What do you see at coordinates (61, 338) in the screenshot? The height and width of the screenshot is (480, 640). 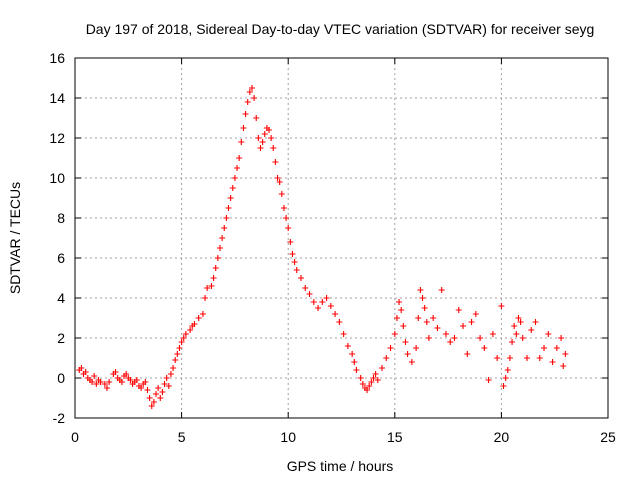 I see `y-tick-label: 2` at bounding box center [61, 338].